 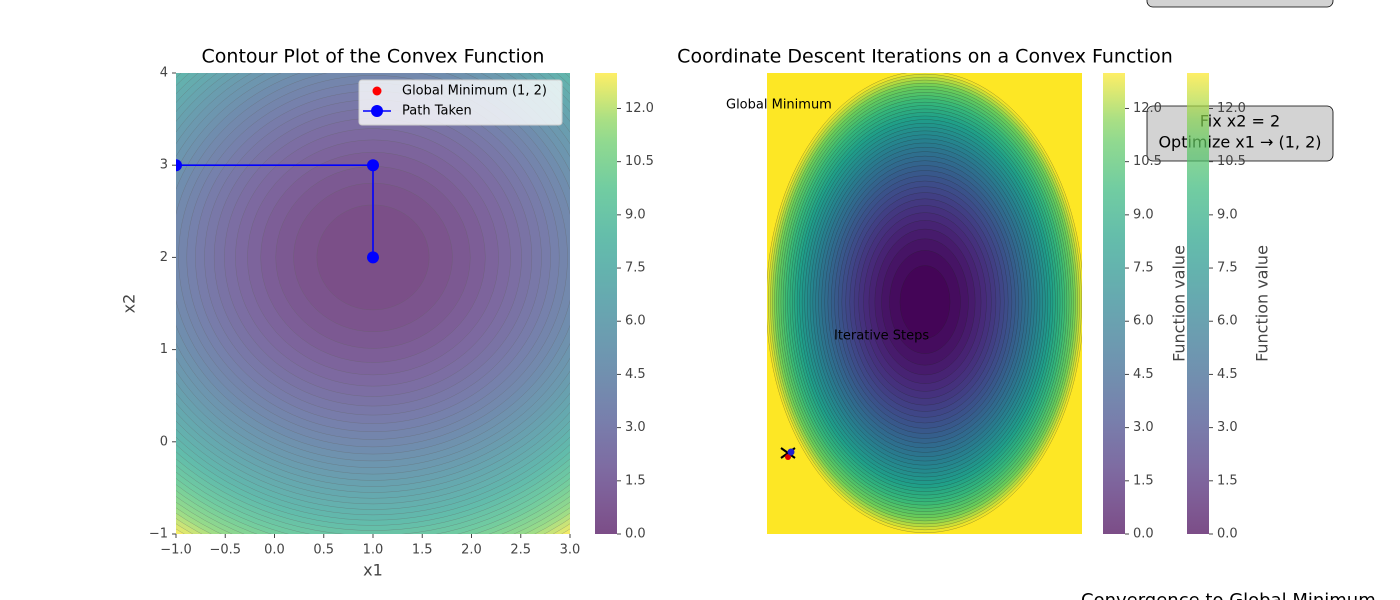 I want to click on y-tick-label: 0, so click(x=164, y=441).